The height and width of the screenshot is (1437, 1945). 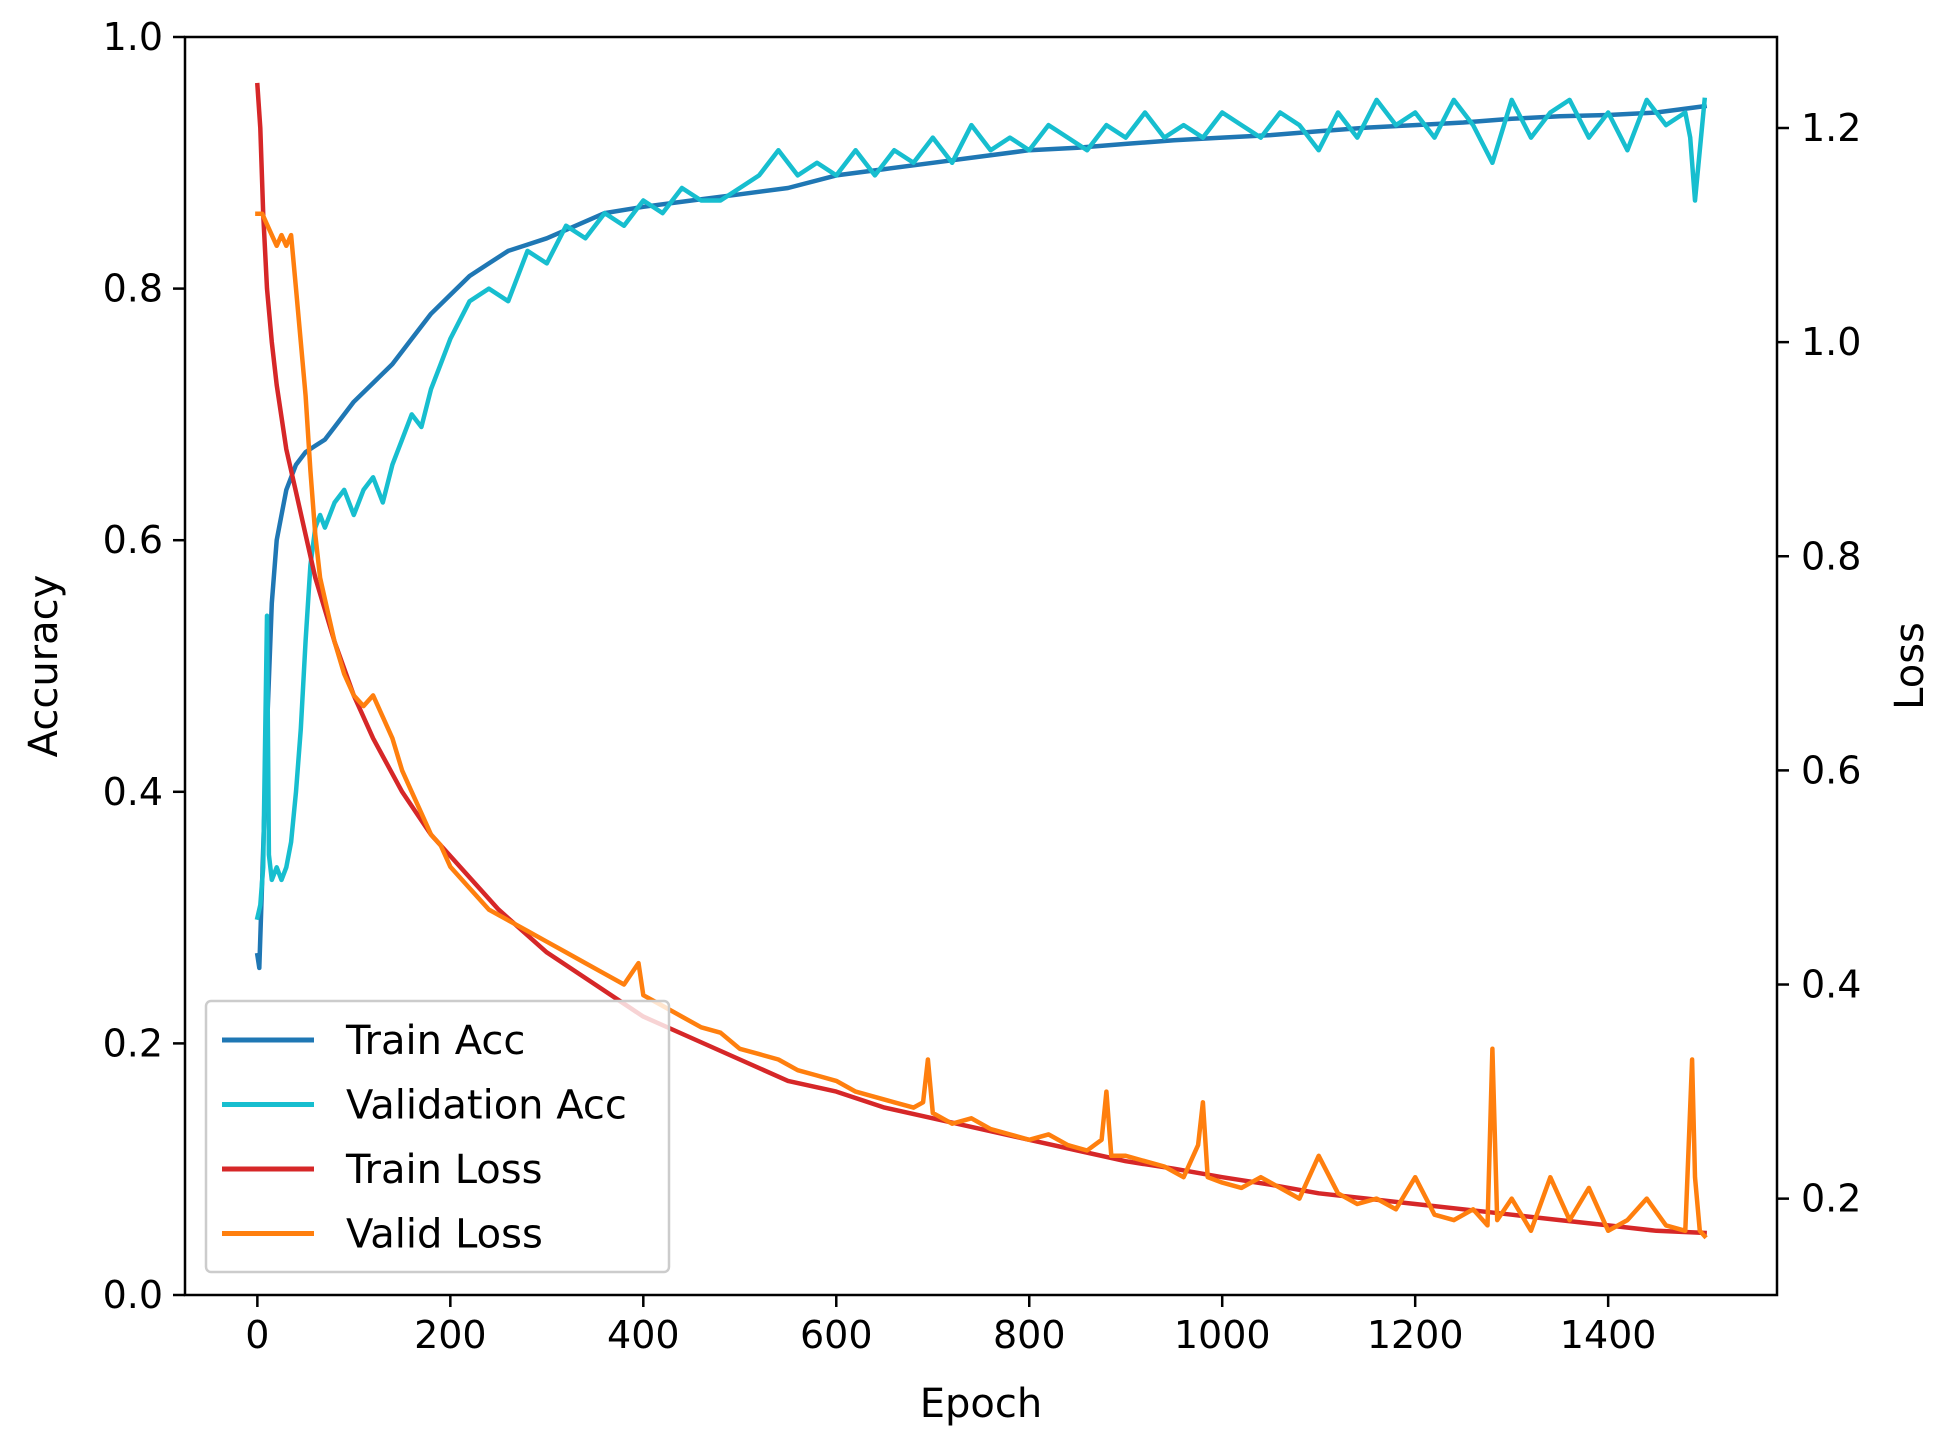 What do you see at coordinates (44, 666) in the screenshot?
I see `y-left-axis-title: Accuracy` at bounding box center [44, 666].